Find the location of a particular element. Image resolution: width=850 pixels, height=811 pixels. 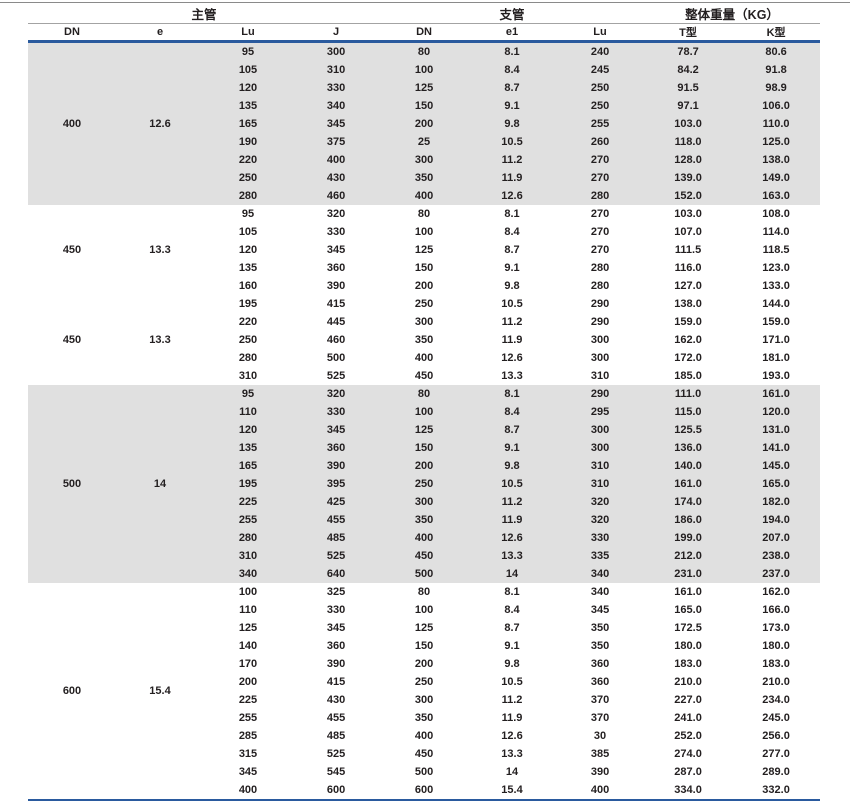

data-cell: 300 is located at coordinates (424, 160).